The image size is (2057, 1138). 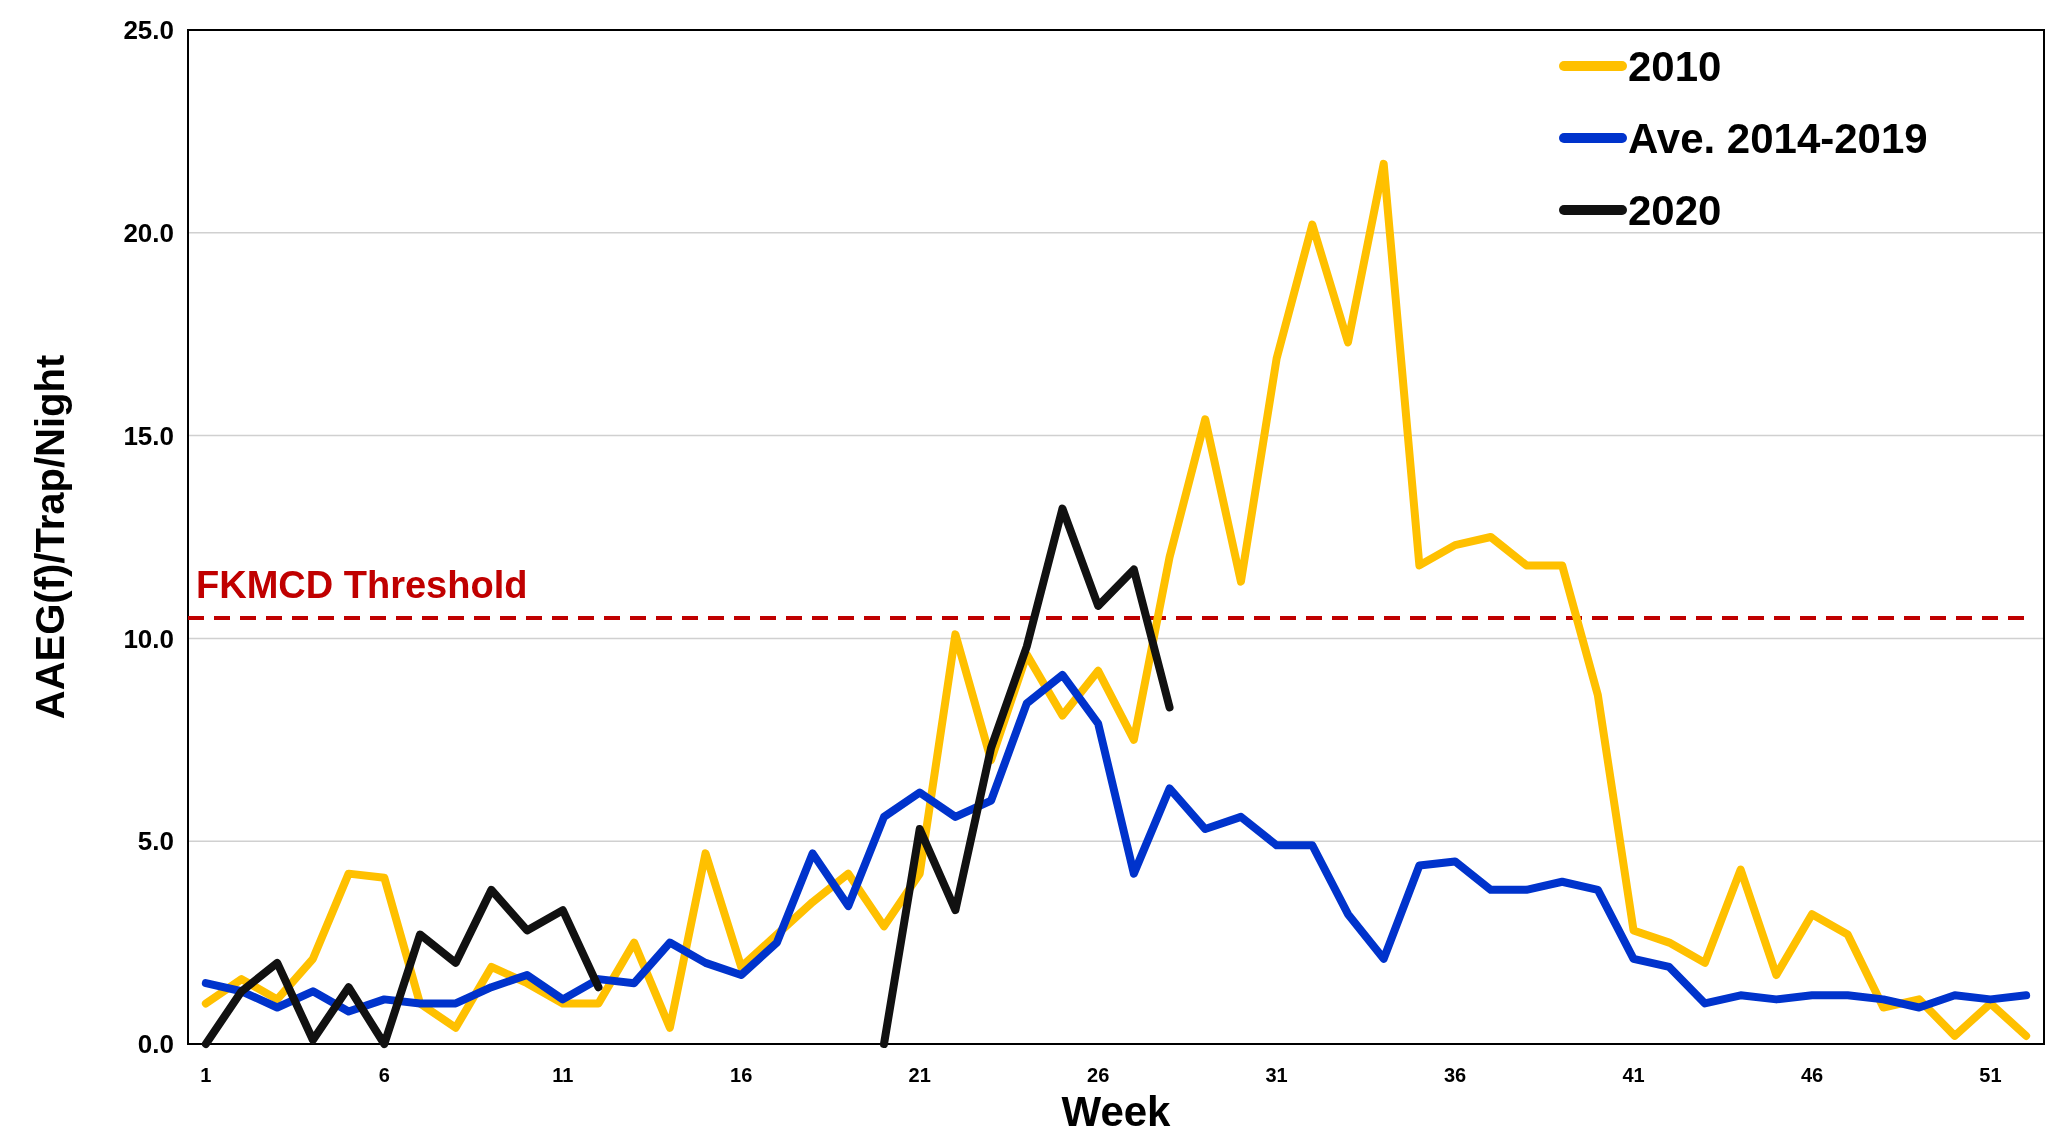 What do you see at coordinates (1098, 1075) in the screenshot?
I see `x-tick-label: 26` at bounding box center [1098, 1075].